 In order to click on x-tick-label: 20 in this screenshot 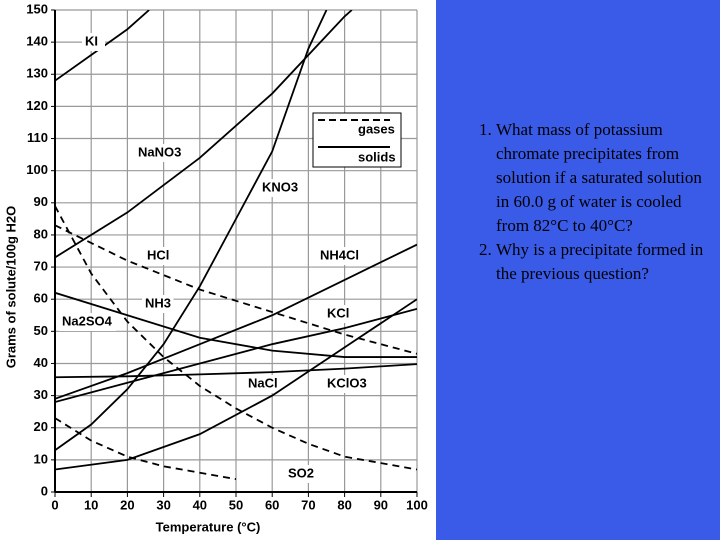, I will do `click(127, 504)`.